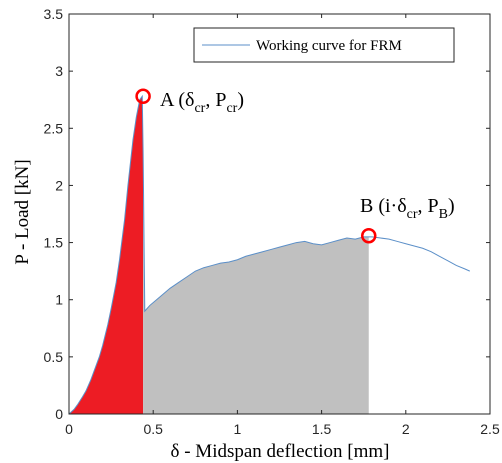 Image resolution: width=502 pixels, height=463 pixels. I want to click on legend: Working curve for FRM, so click(324, 45).